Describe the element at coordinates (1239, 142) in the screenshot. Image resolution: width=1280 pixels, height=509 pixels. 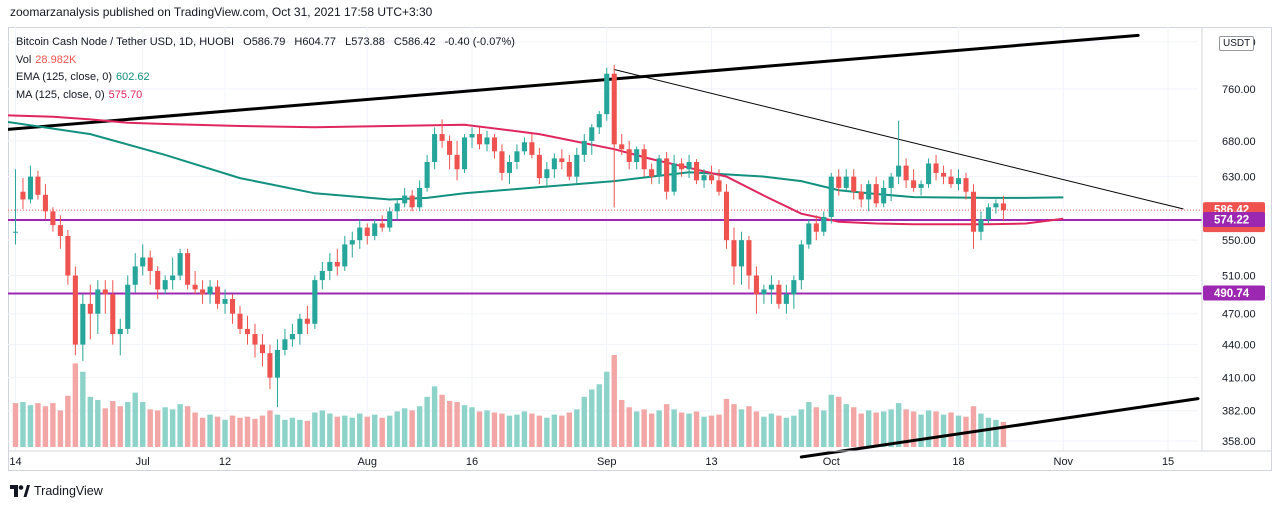
I see `y-tick-label-2: 680.00` at that location.